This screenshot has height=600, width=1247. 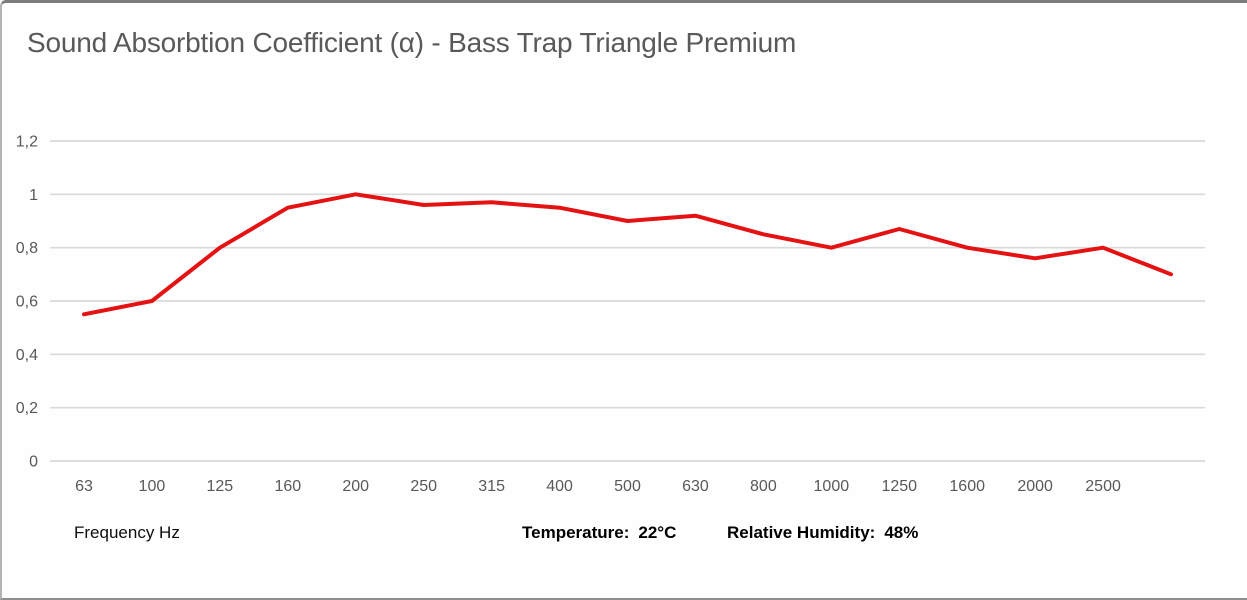 I want to click on x-tick-label: 2000, so click(x=1035, y=486).